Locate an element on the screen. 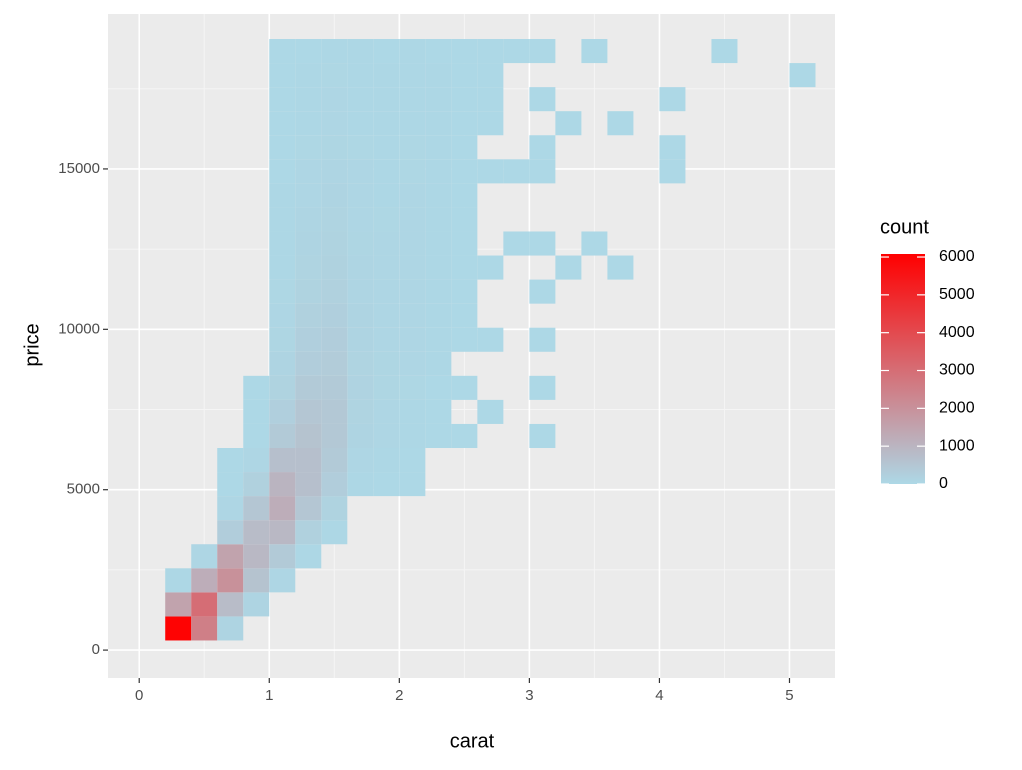 The width and height of the screenshot is (1022, 770). x-tick-label: 0 is located at coordinates (139, 695).